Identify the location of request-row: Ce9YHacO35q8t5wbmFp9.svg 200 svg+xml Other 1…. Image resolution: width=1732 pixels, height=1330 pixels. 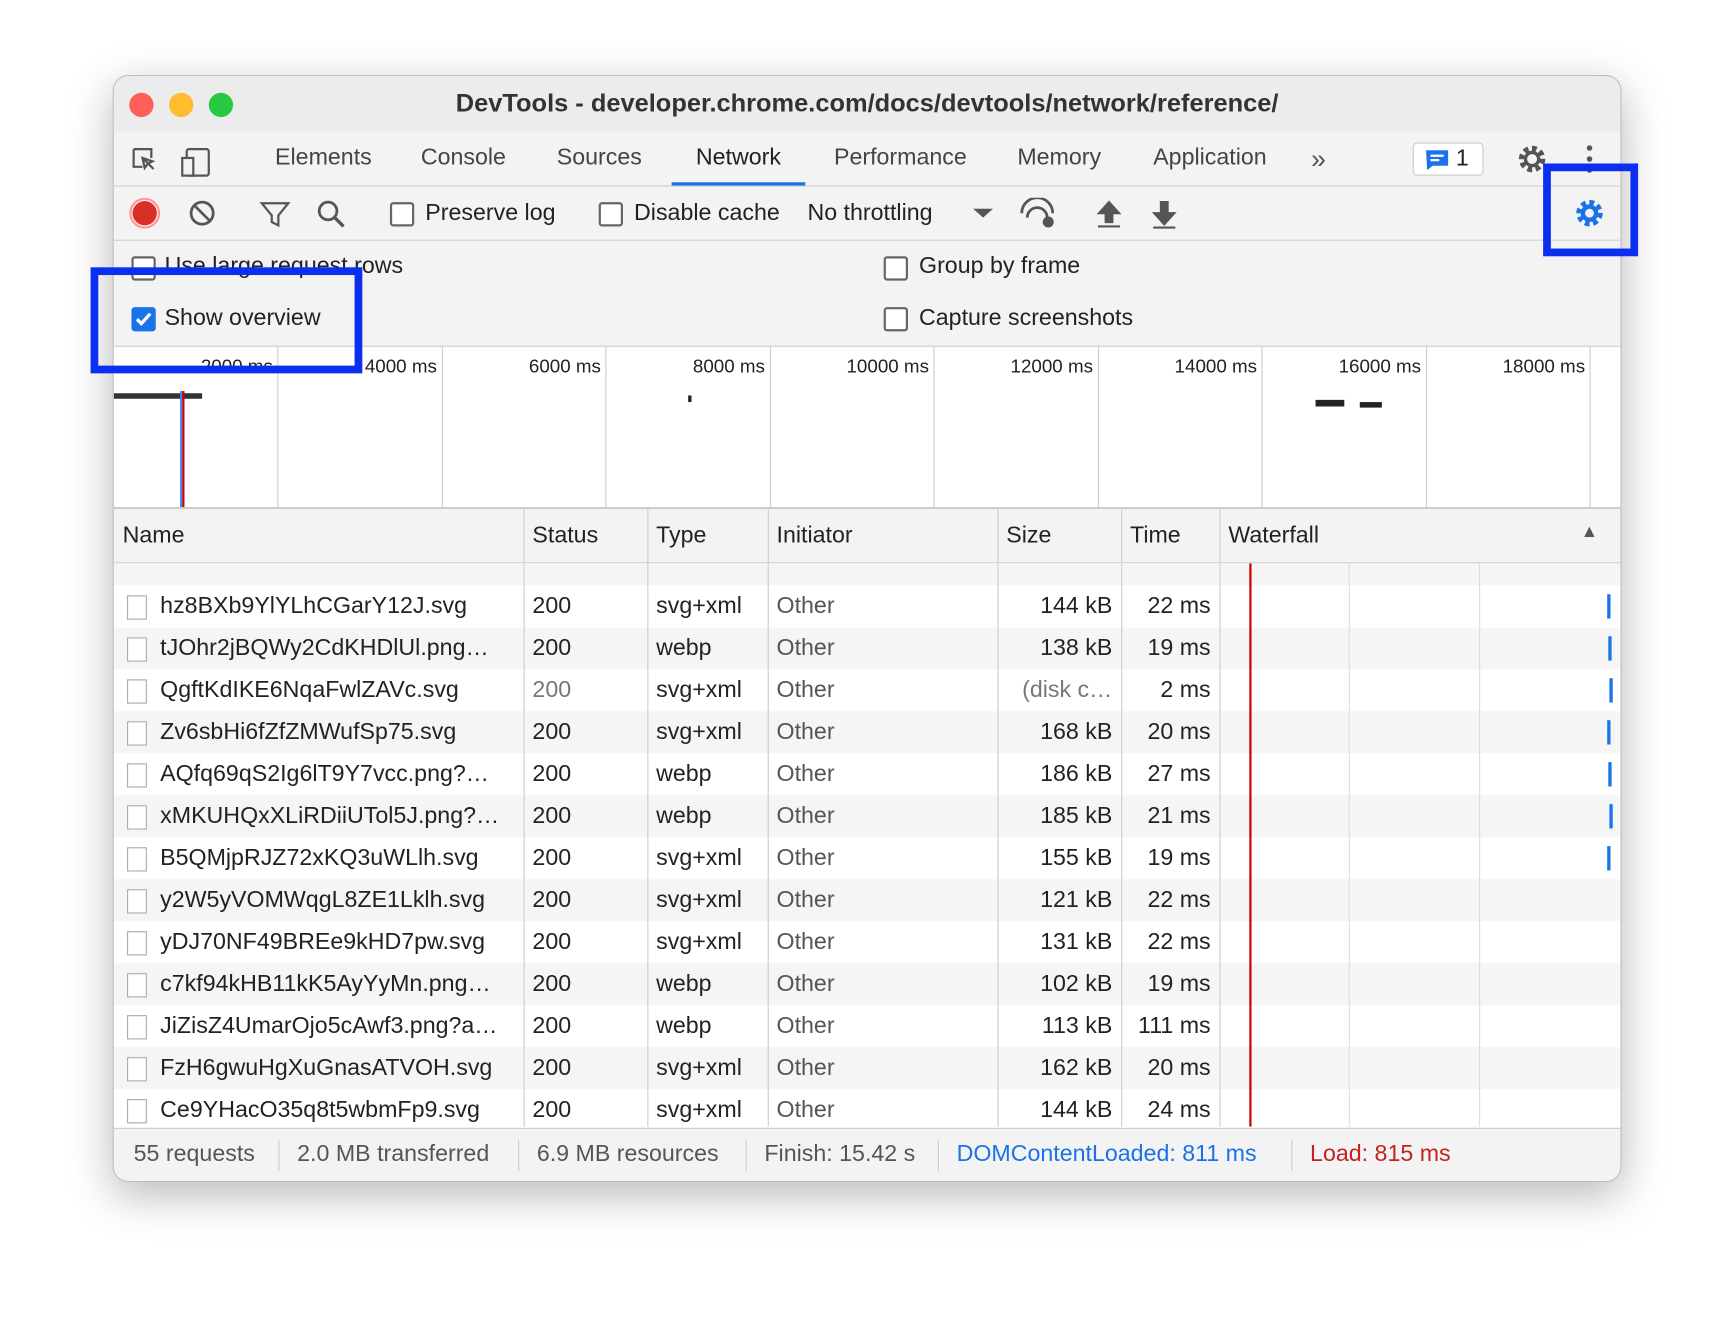
(867, 1108).